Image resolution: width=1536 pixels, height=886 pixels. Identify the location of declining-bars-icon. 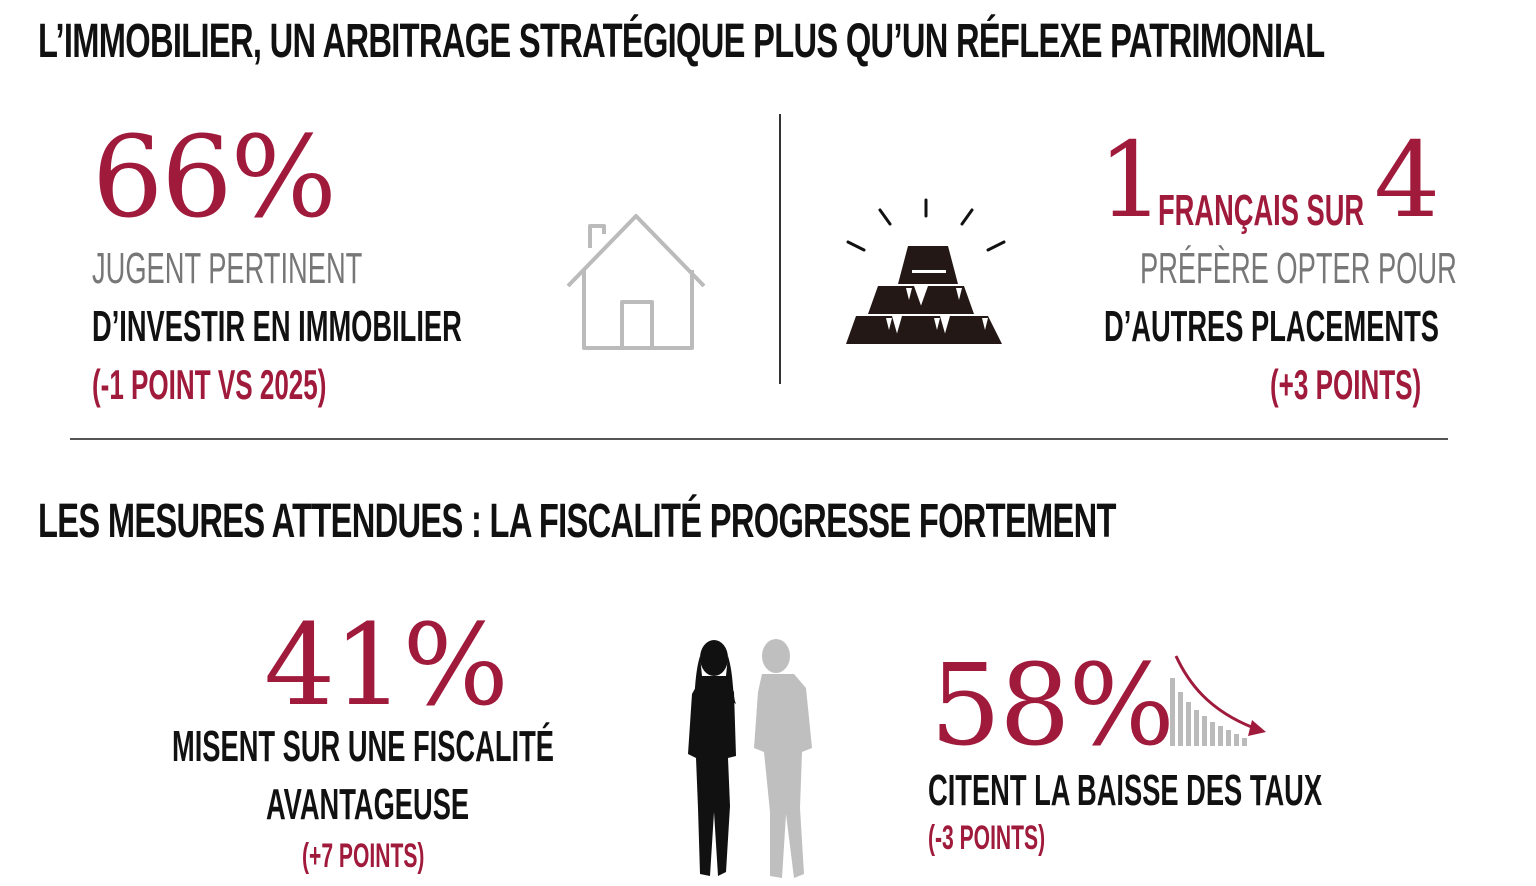
(1218, 700).